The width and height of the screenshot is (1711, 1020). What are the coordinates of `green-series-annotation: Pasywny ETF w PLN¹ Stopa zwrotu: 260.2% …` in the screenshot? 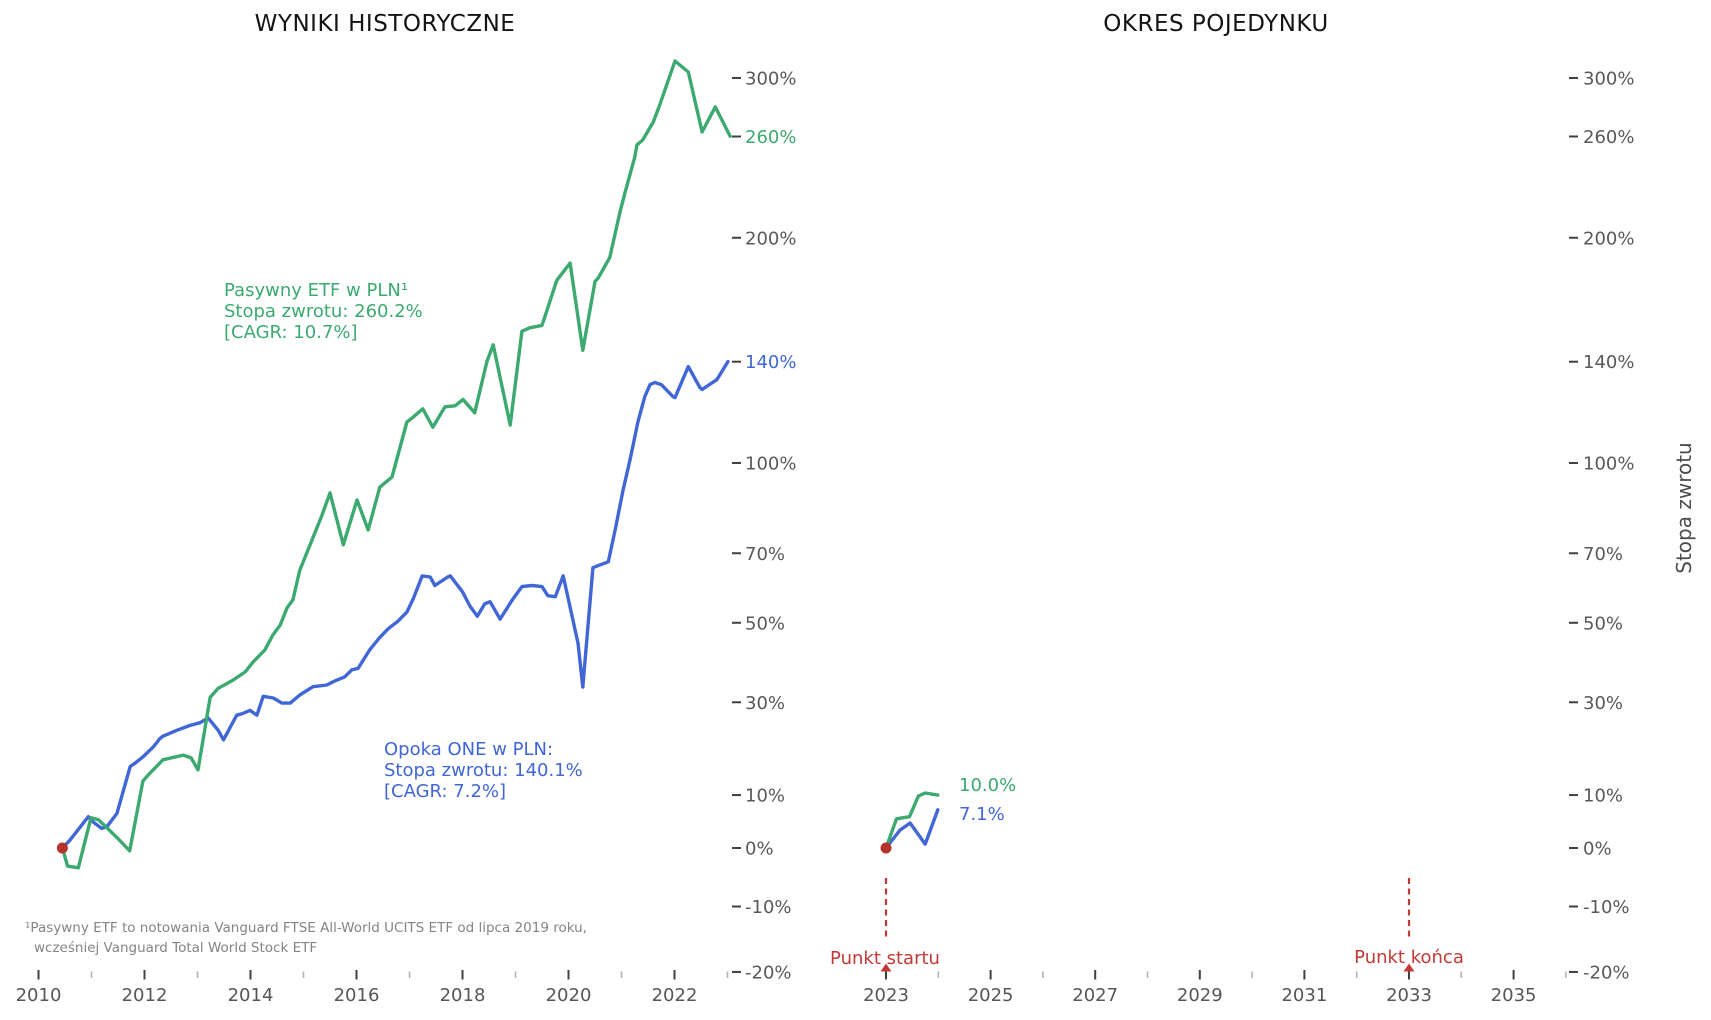 It's located at (323, 311).